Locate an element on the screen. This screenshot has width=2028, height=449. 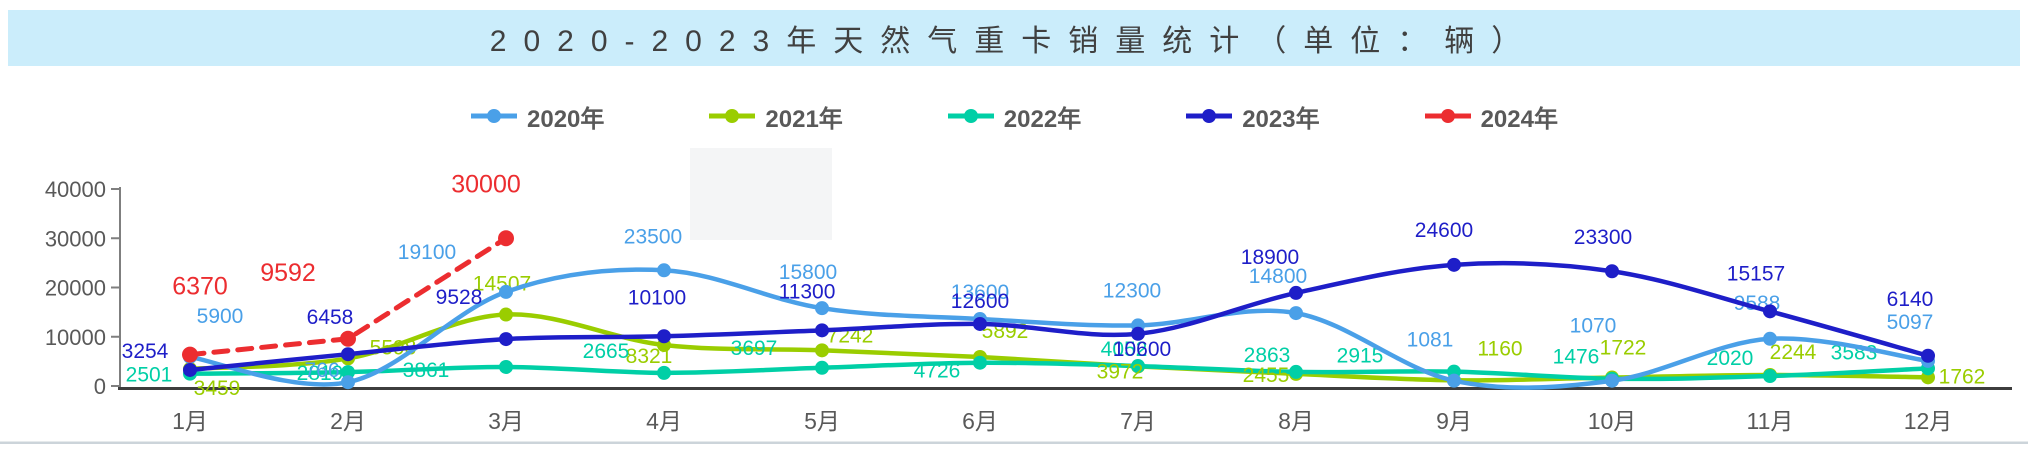
data-label-2021年-9月: 1160 is located at coordinates (1499, 348).